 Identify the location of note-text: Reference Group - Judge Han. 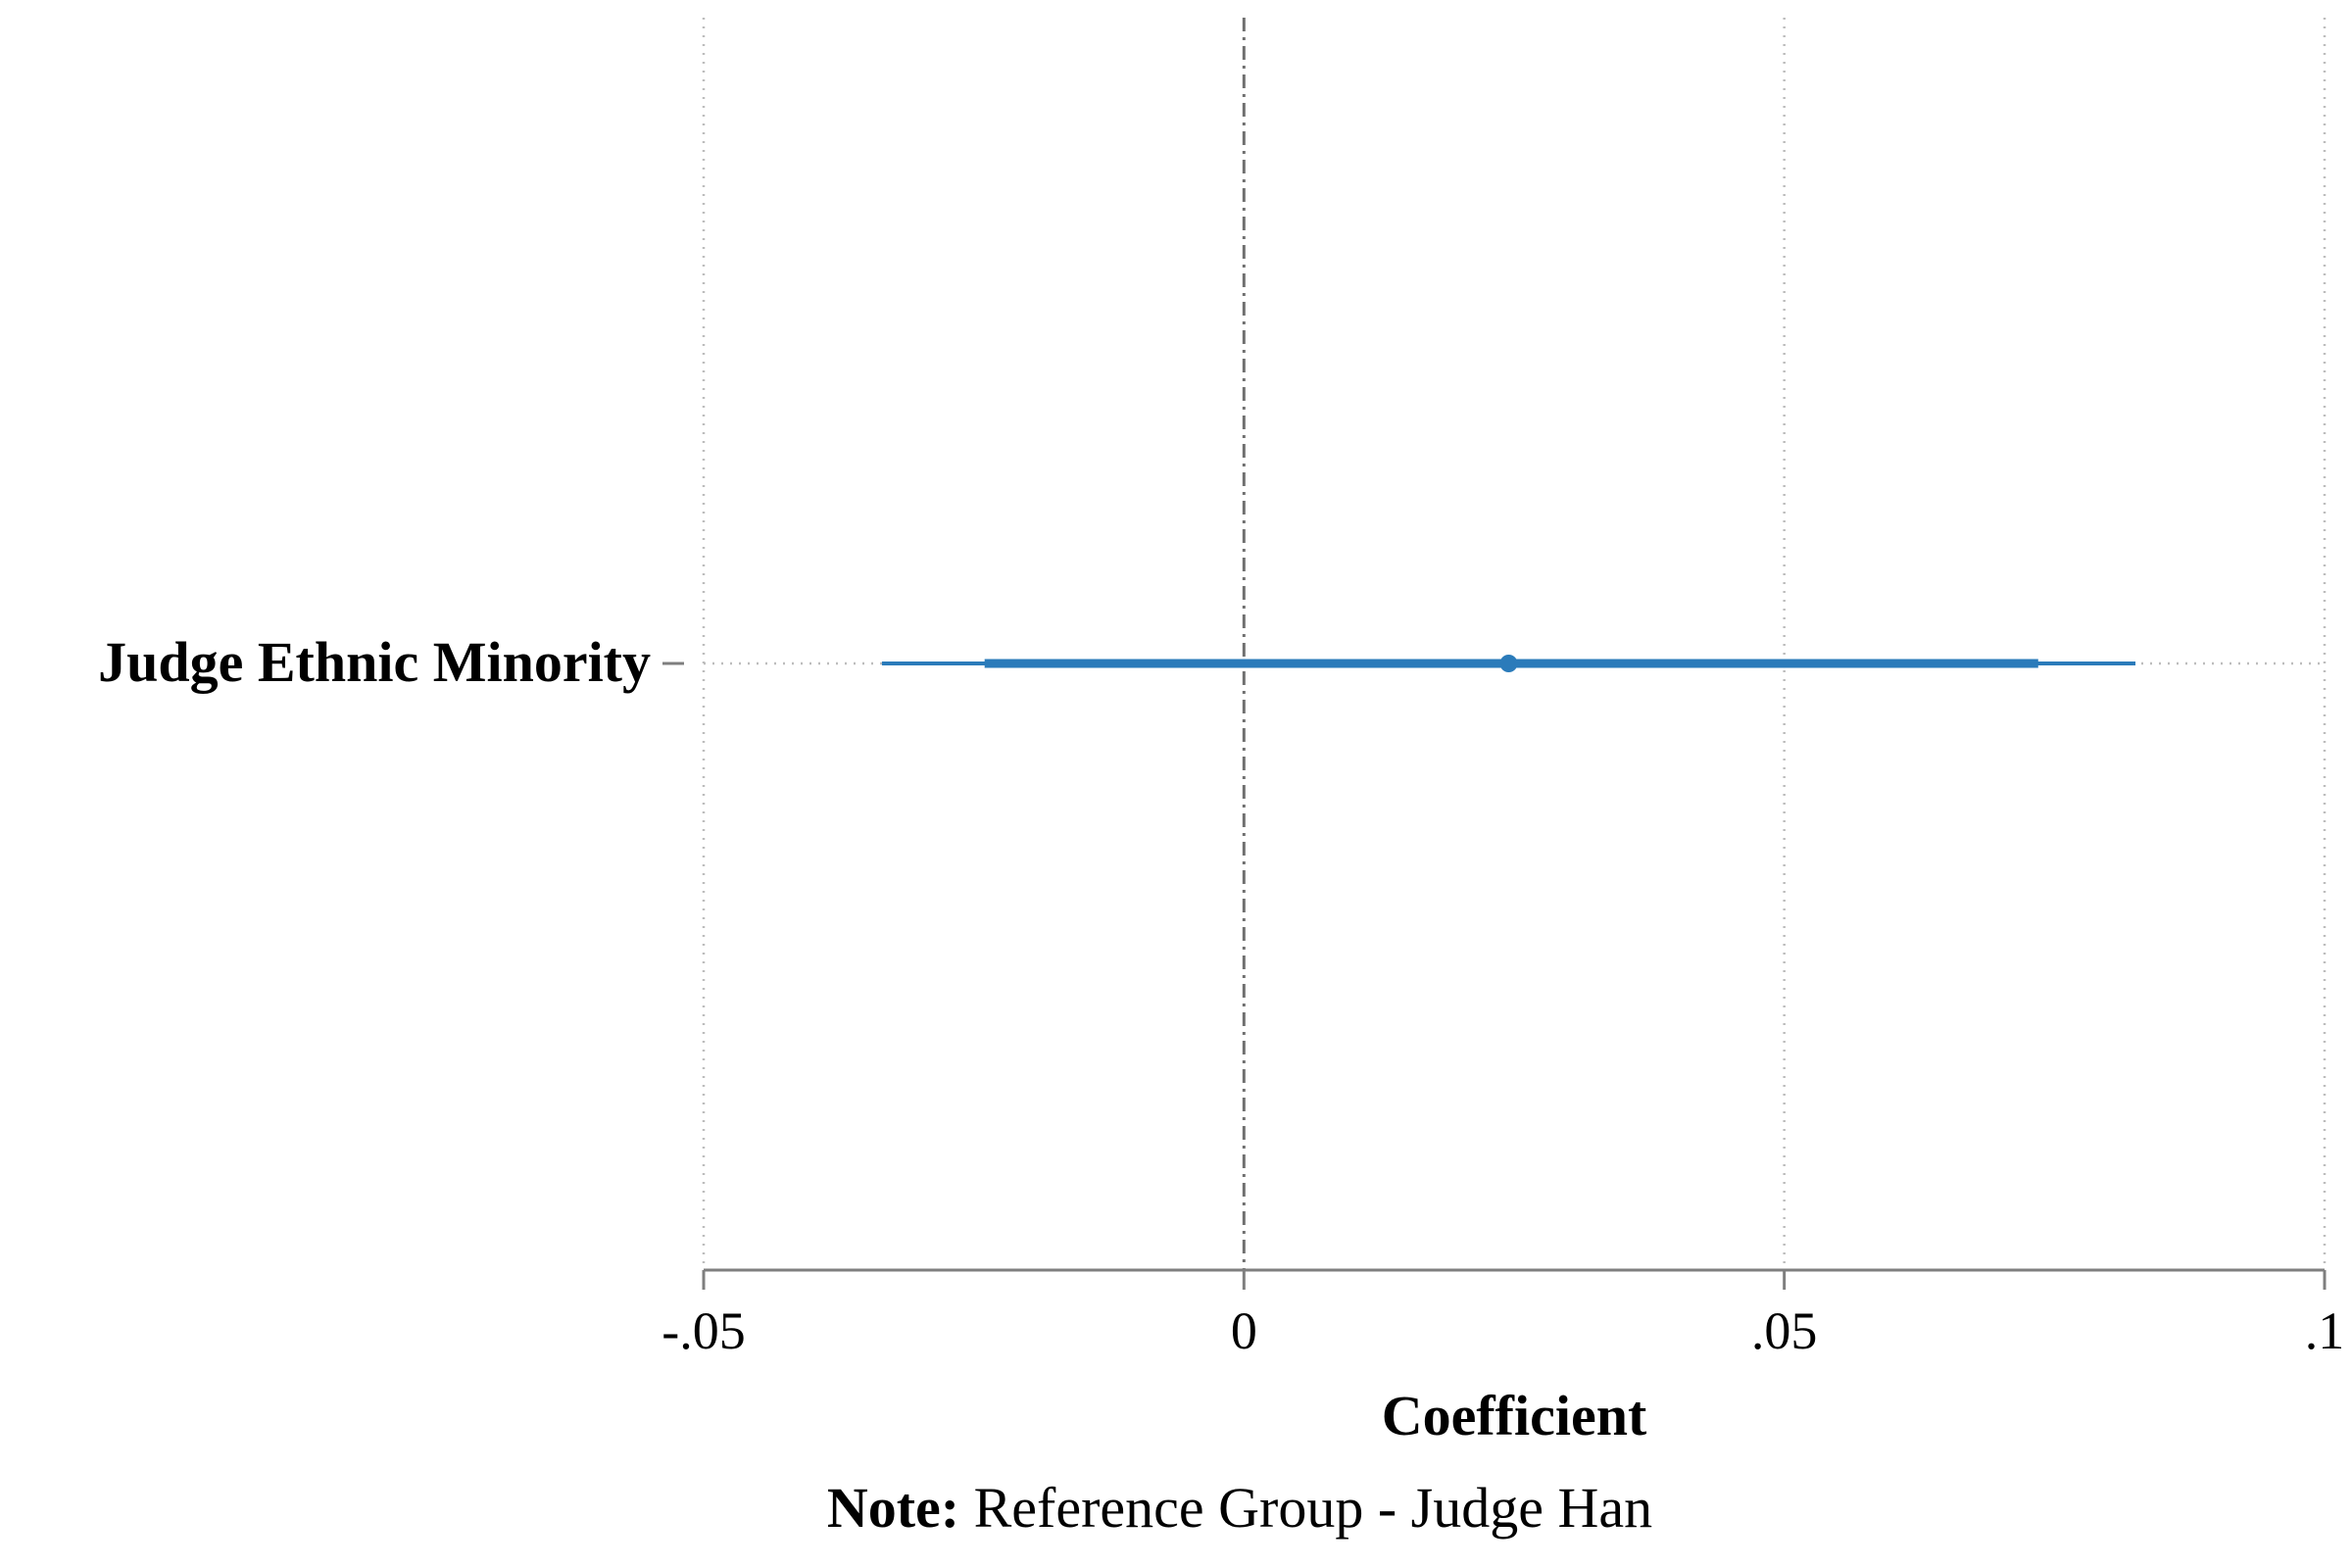
(1306, 1508).